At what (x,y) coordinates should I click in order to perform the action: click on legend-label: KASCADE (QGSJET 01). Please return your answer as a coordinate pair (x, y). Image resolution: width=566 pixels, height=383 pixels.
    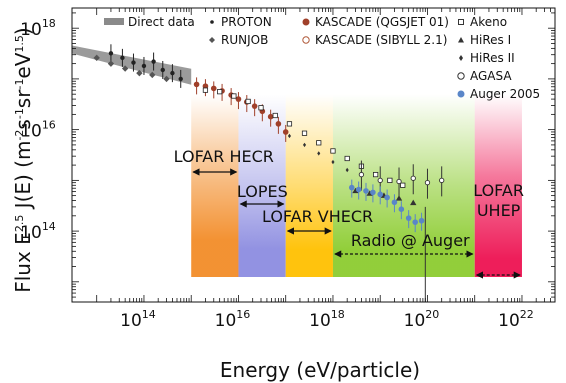
    Looking at the image, I should click on (382, 22).